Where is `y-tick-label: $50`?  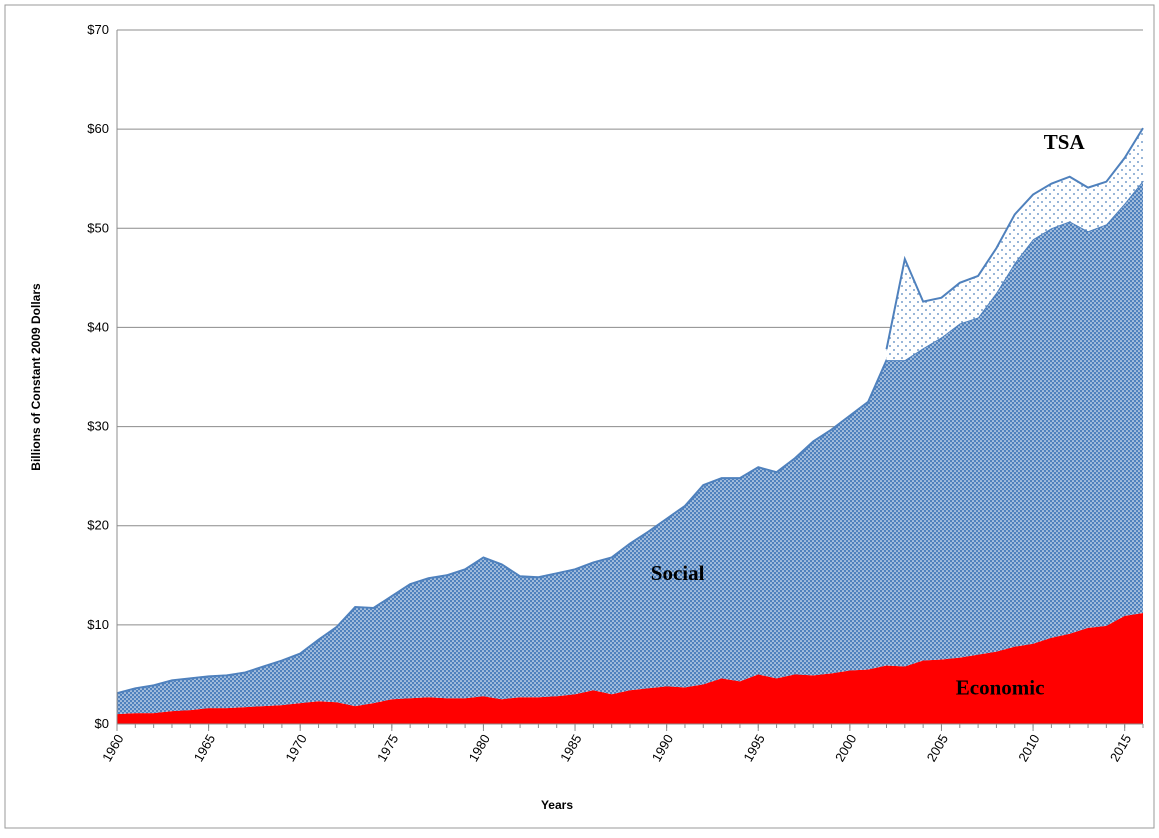
y-tick-label: $50 is located at coordinates (98, 227).